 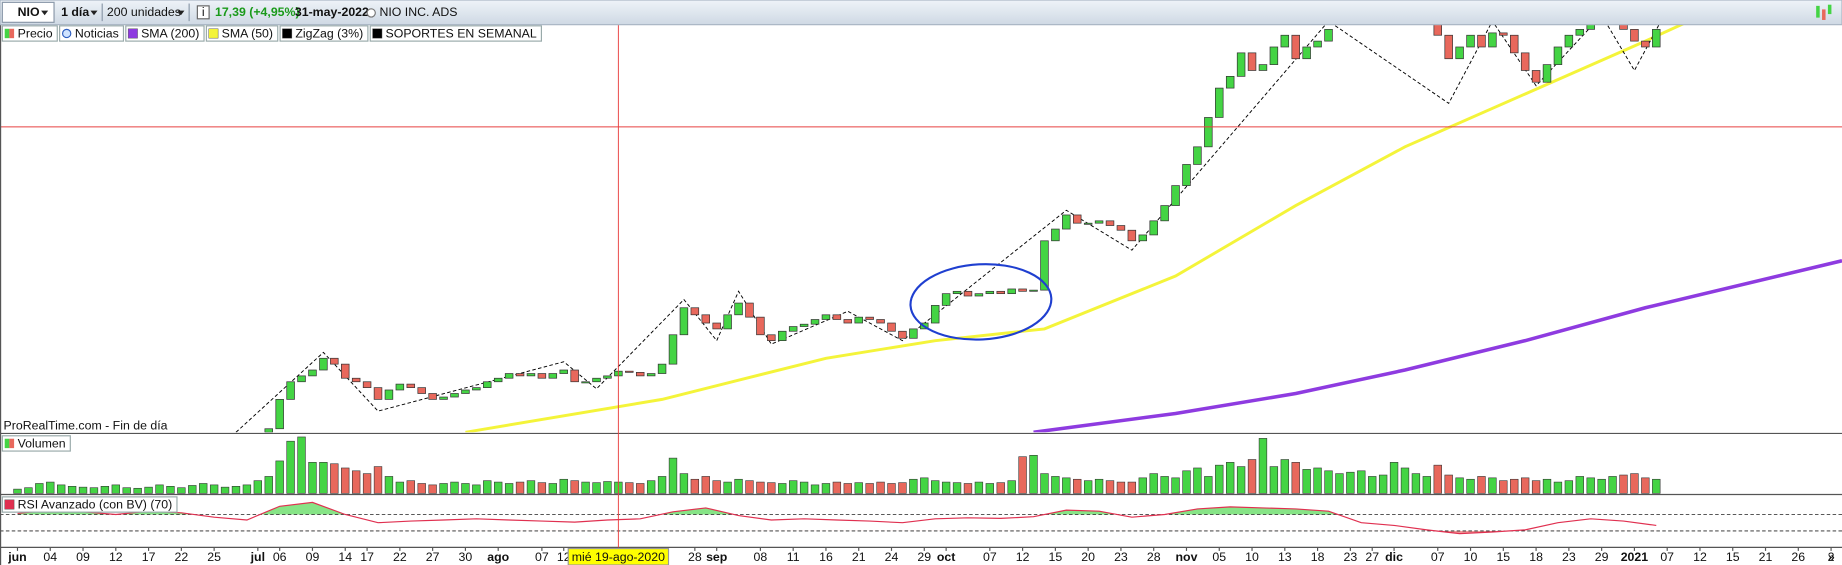 I want to click on crosshair-label-bg, so click(x=618, y=556).